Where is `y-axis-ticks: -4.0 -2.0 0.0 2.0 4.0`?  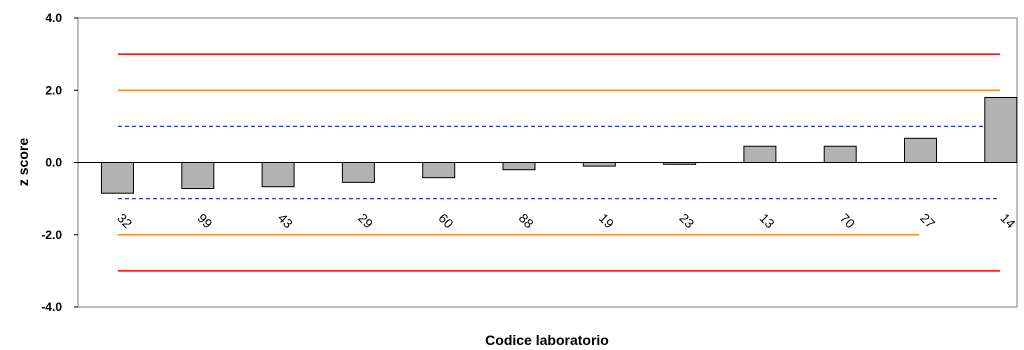
y-axis-ticks: -4.0 -2.0 0.0 2.0 4.0 is located at coordinates (59, 162).